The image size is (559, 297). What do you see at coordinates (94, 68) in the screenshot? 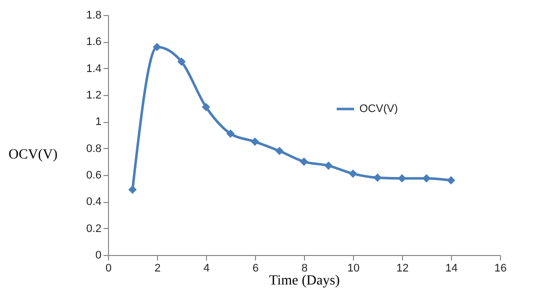
I see `y-tick-label: 1.4` at bounding box center [94, 68].